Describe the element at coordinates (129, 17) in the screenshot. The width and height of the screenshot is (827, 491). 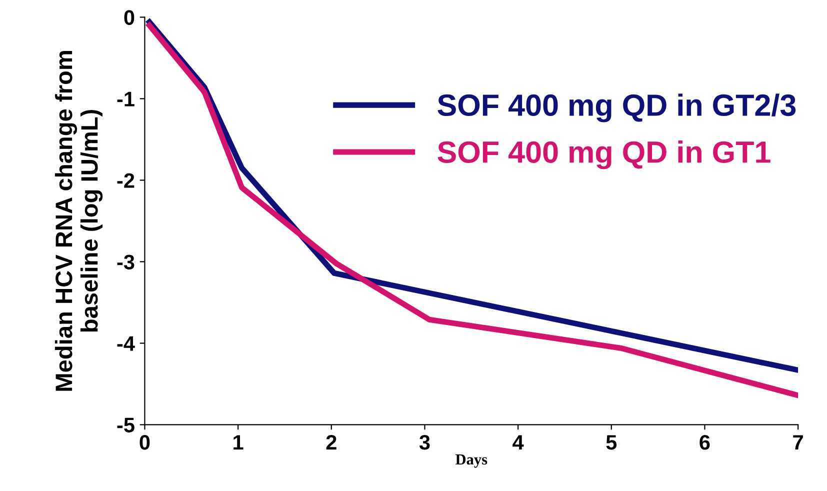
I see `y-tick-label: 0` at that location.